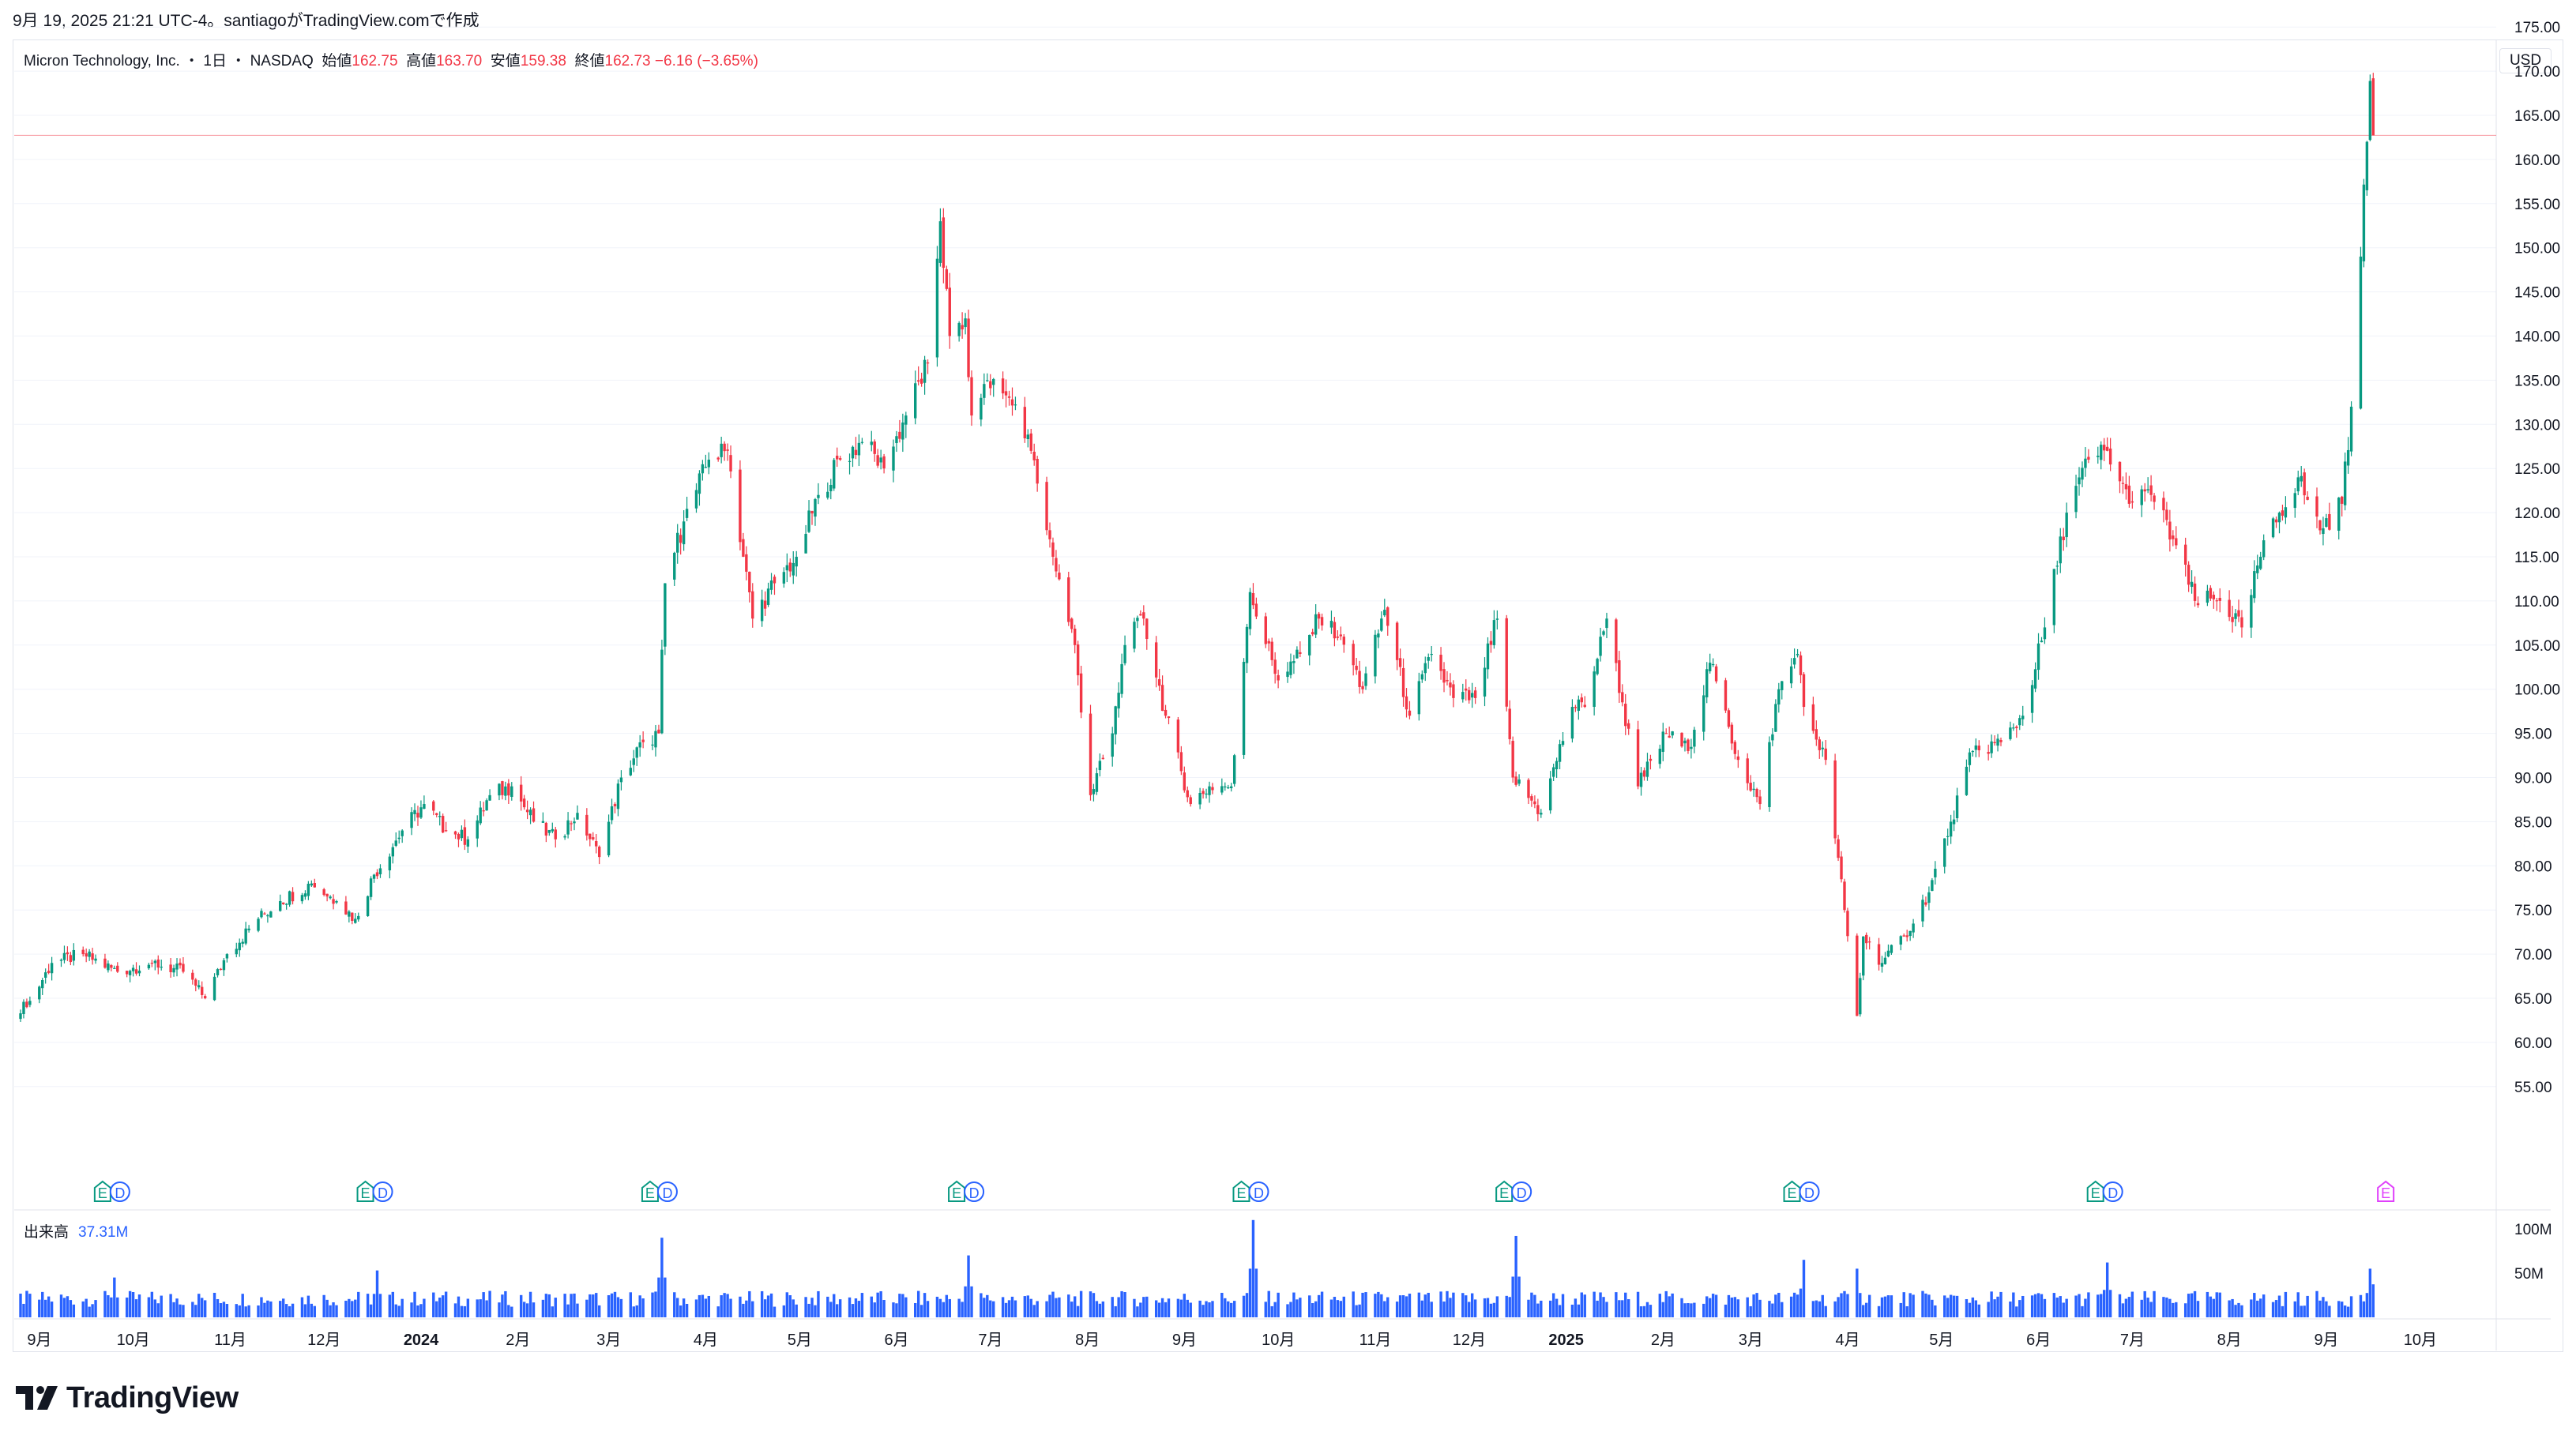 The image size is (2576, 1435). Describe the element at coordinates (102, 61) in the screenshot. I see `symbol-name: Micron Technology, Inc.` at that location.